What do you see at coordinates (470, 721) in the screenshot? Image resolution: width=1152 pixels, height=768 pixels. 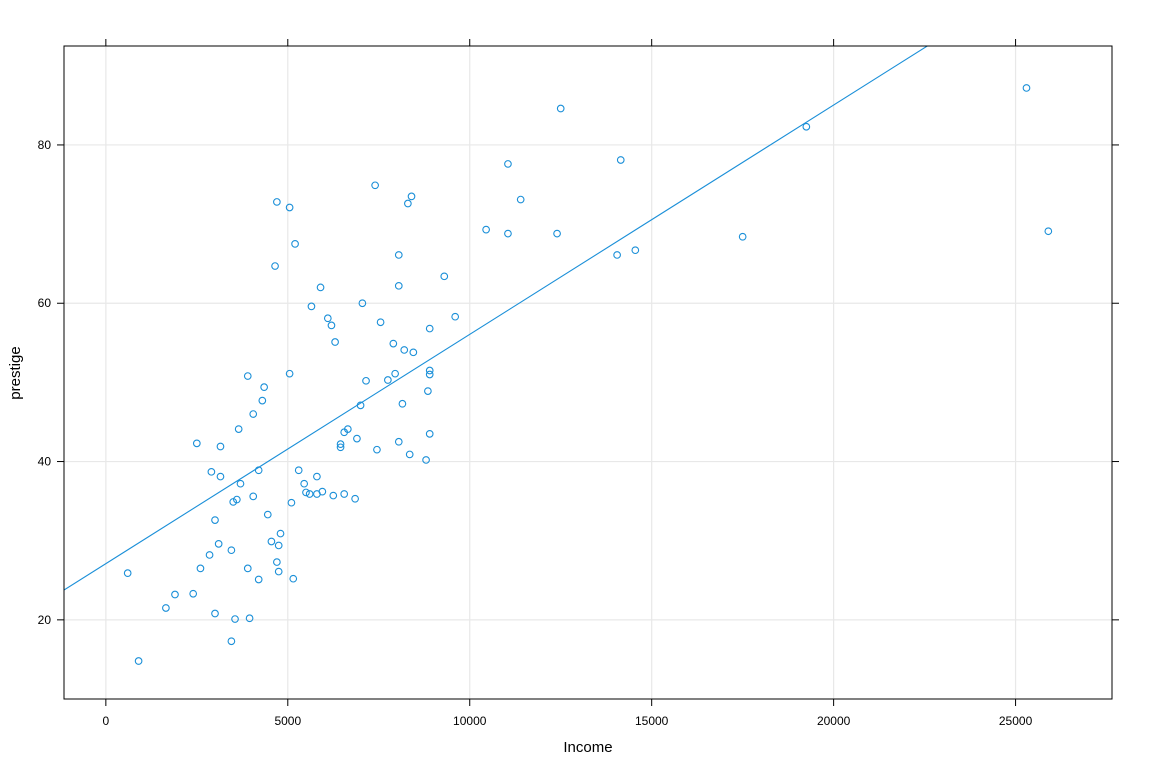 I see `x-tick-label: 10000` at bounding box center [470, 721].